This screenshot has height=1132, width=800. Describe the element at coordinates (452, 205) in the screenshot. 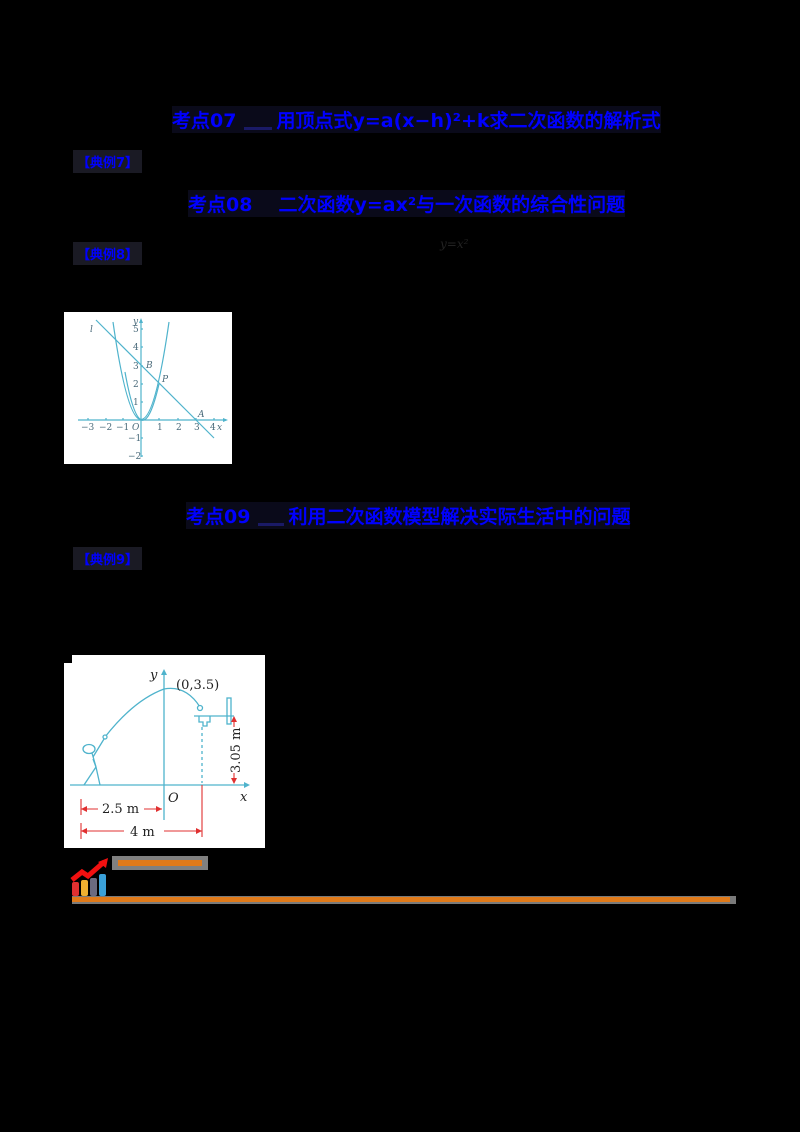

I see `section-08-title: 二次函数y=ax²与一次函数的综合性问题` at that location.